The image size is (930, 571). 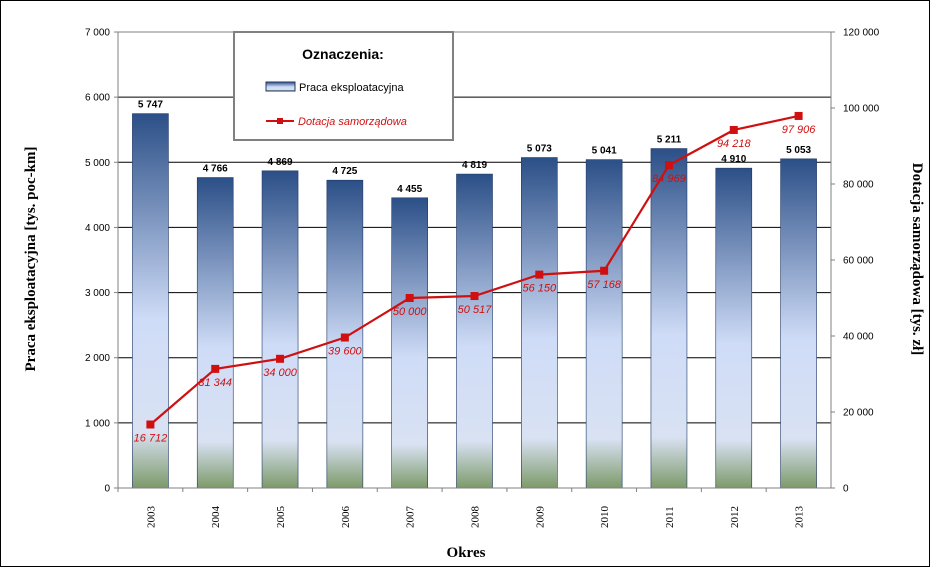 What do you see at coordinates (799, 130) in the screenshot?
I see `line-value-label: 97 906` at bounding box center [799, 130].